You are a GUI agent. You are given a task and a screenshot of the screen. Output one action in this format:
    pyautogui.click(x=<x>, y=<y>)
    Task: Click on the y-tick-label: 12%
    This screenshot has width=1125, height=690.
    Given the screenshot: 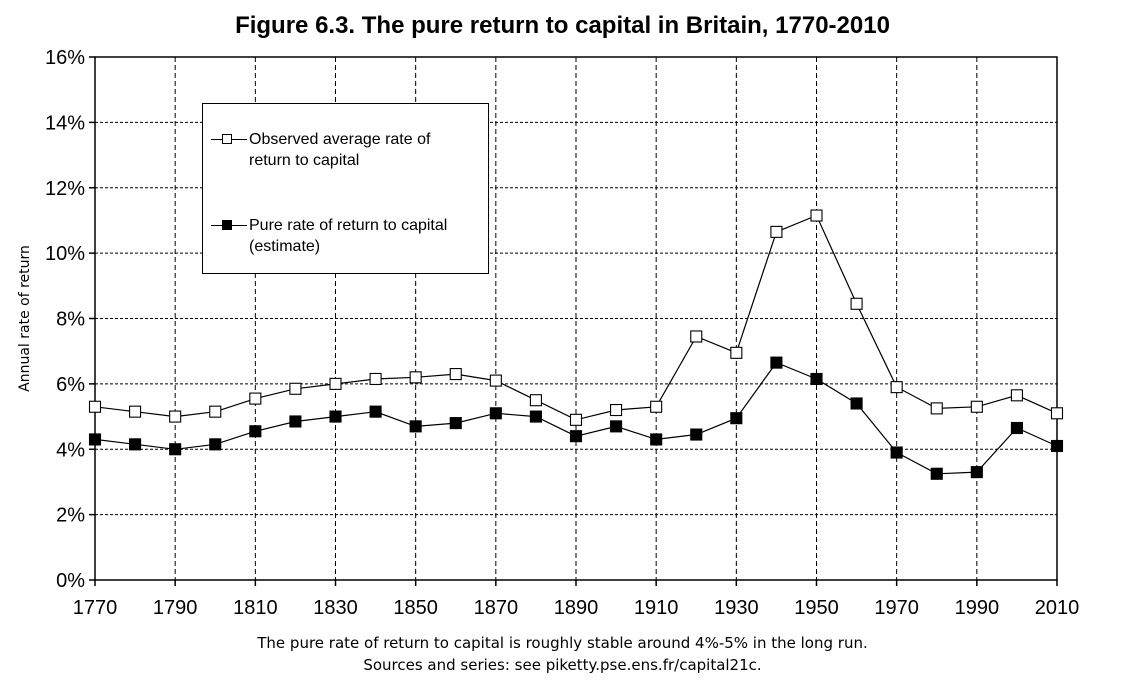 What is the action you would take?
    pyautogui.click(x=65, y=189)
    